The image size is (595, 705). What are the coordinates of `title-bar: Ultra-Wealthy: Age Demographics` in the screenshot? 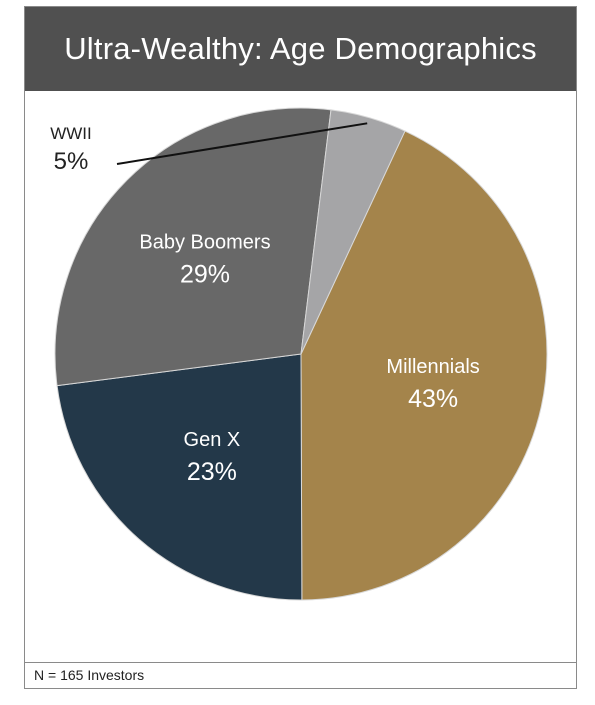 It's located at (300, 49).